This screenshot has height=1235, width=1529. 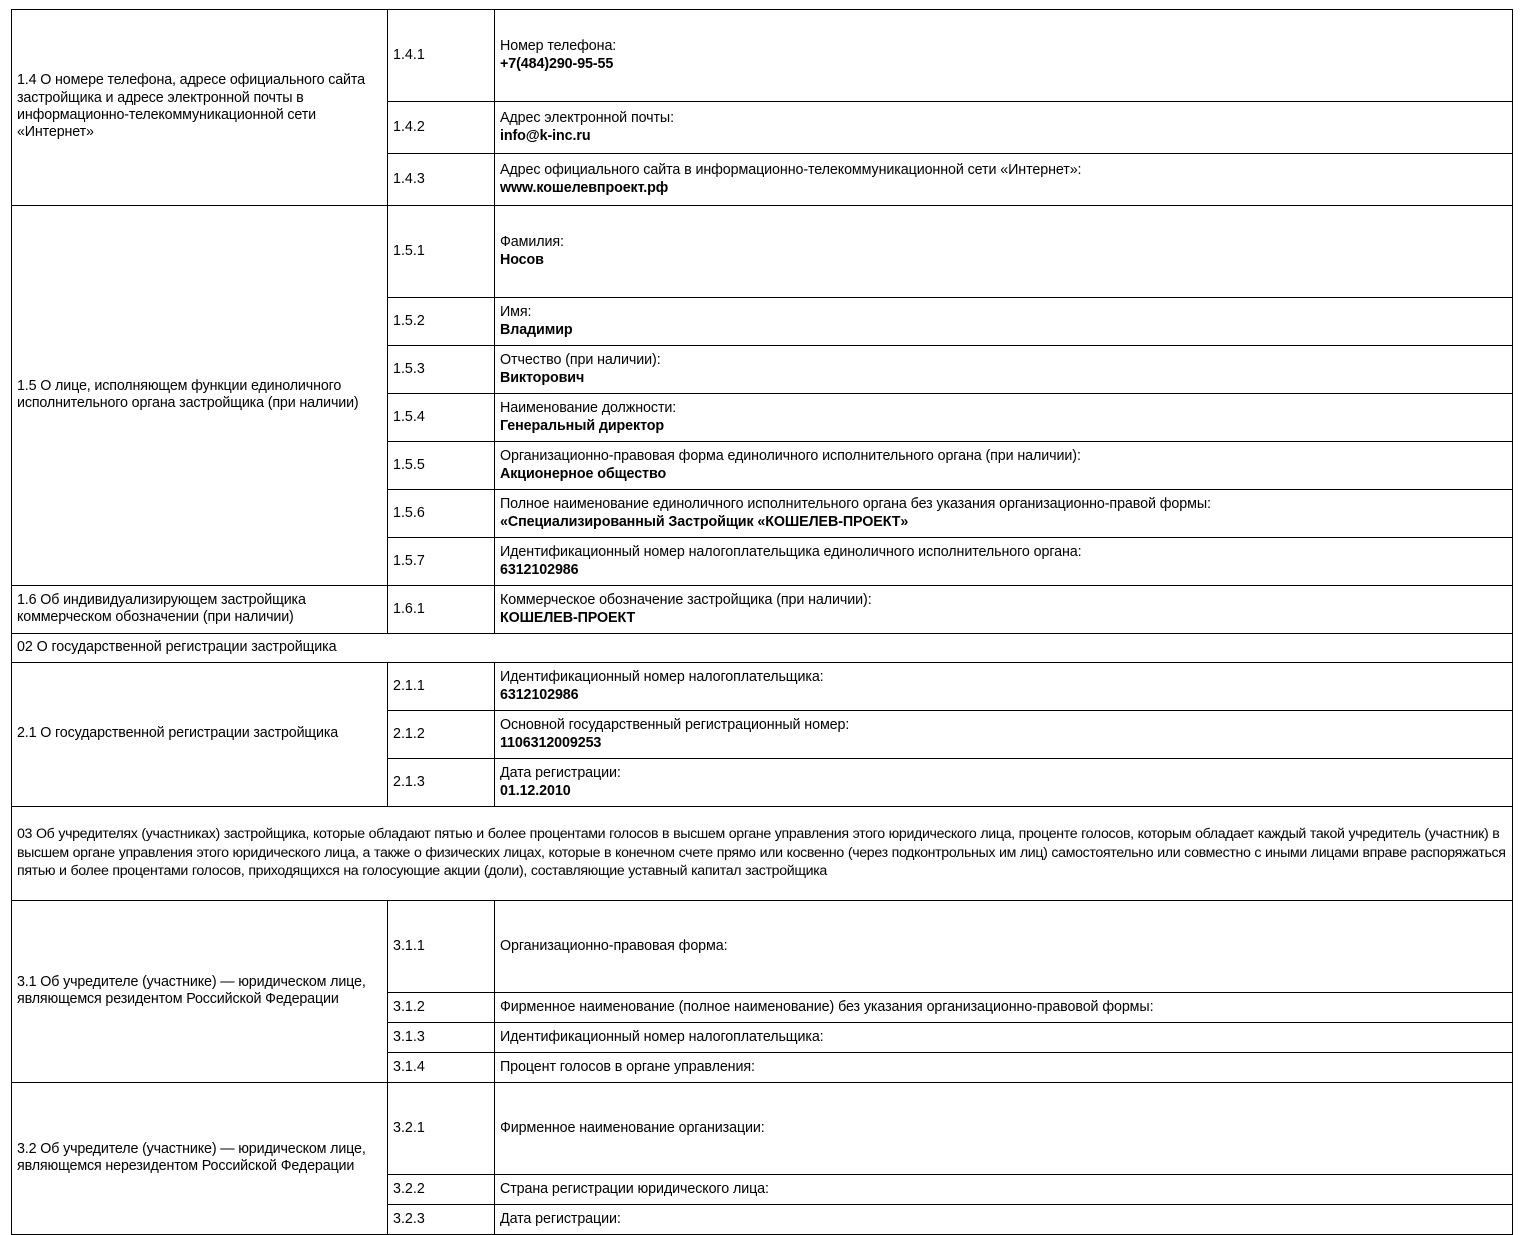 What do you see at coordinates (1003, 1219) in the screenshot?
I see `row-field: Дата регистрации:` at bounding box center [1003, 1219].